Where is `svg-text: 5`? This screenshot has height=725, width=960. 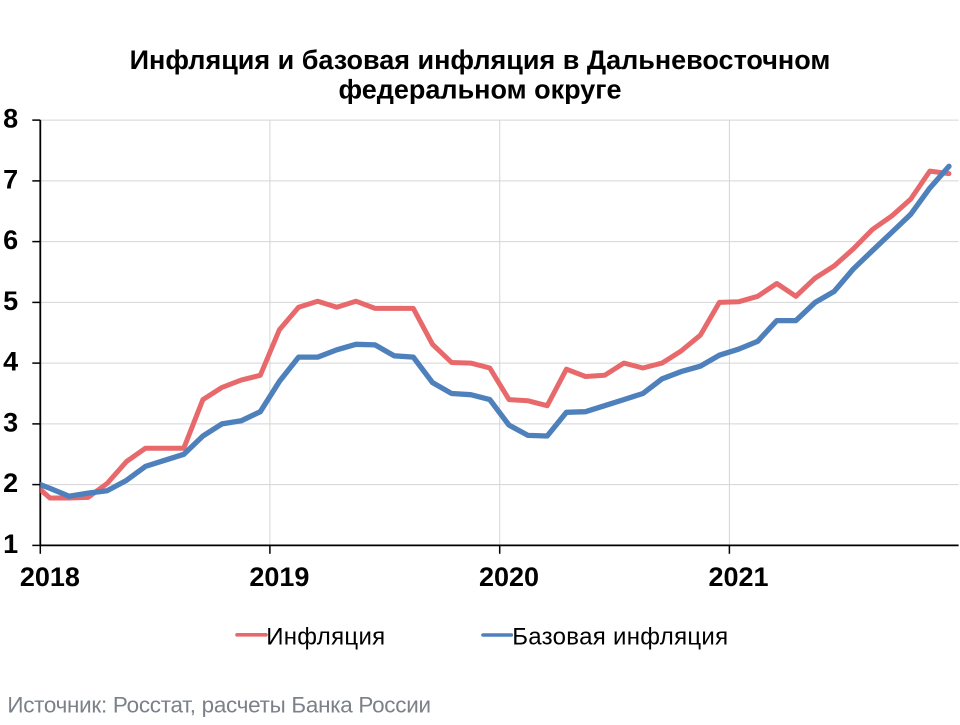 svg-text: 5 is located at coordinates (10, 301).